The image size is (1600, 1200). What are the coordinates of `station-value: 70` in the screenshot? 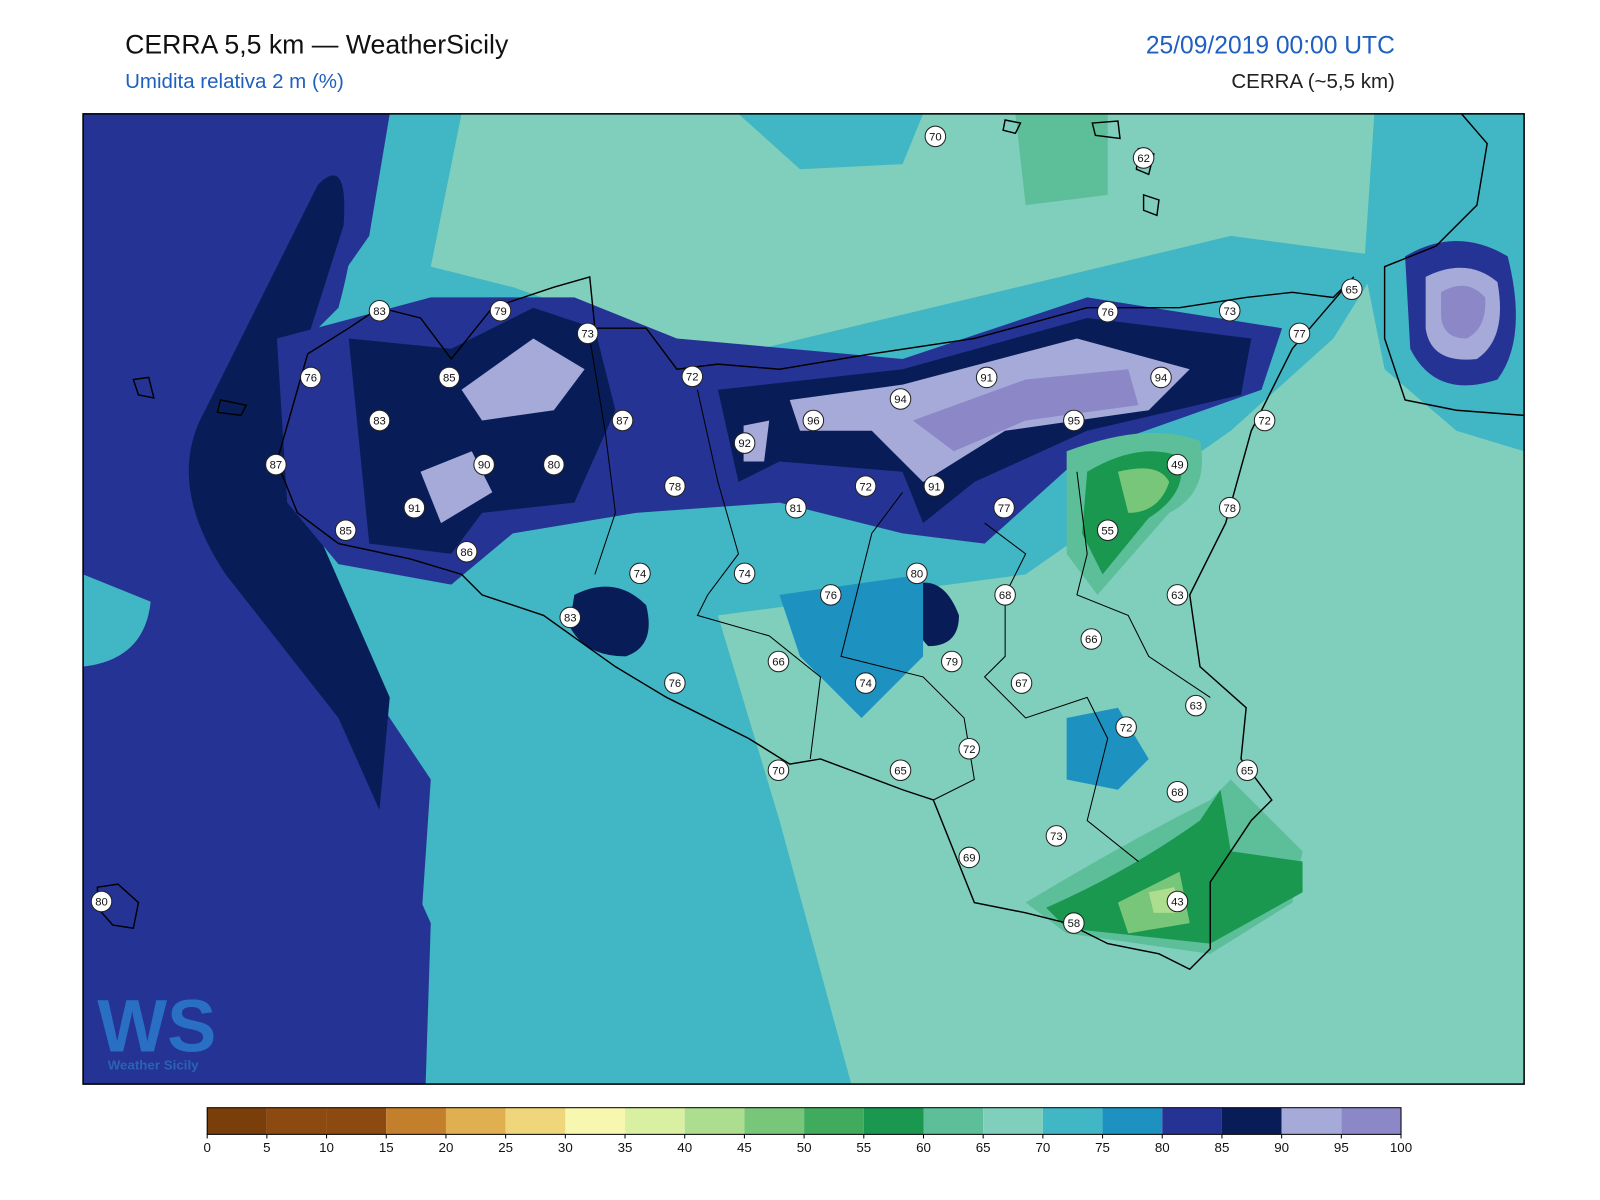 It's located at (778, 771).